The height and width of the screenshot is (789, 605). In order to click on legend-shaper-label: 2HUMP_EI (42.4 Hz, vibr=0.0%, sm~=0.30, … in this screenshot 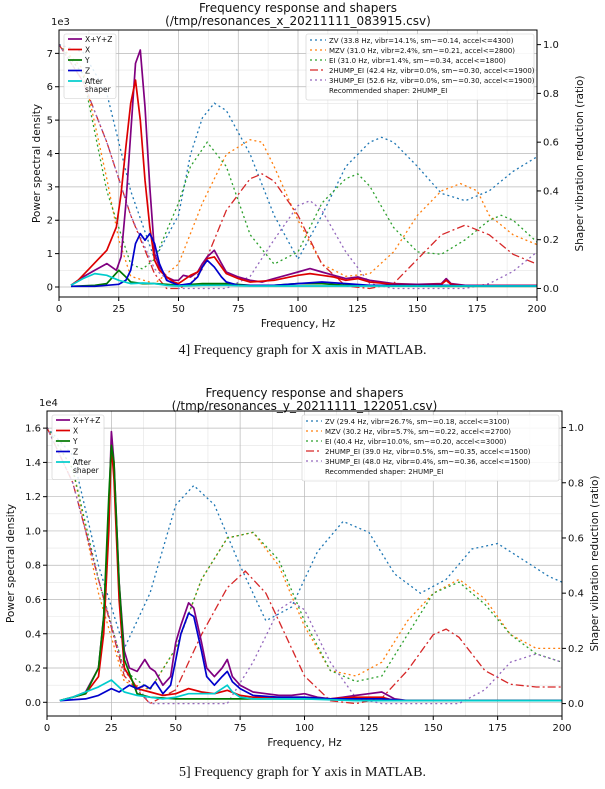, I will do `click(432, 71)`.